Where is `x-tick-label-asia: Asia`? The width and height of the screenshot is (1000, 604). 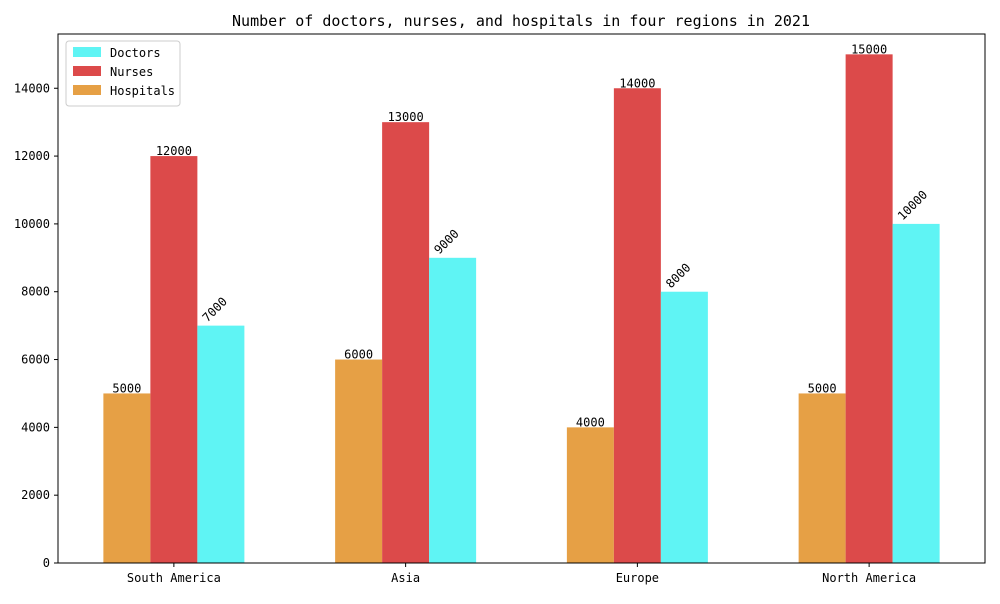
x-tick-label-asia: Asia is located at coordinates (405, 578).